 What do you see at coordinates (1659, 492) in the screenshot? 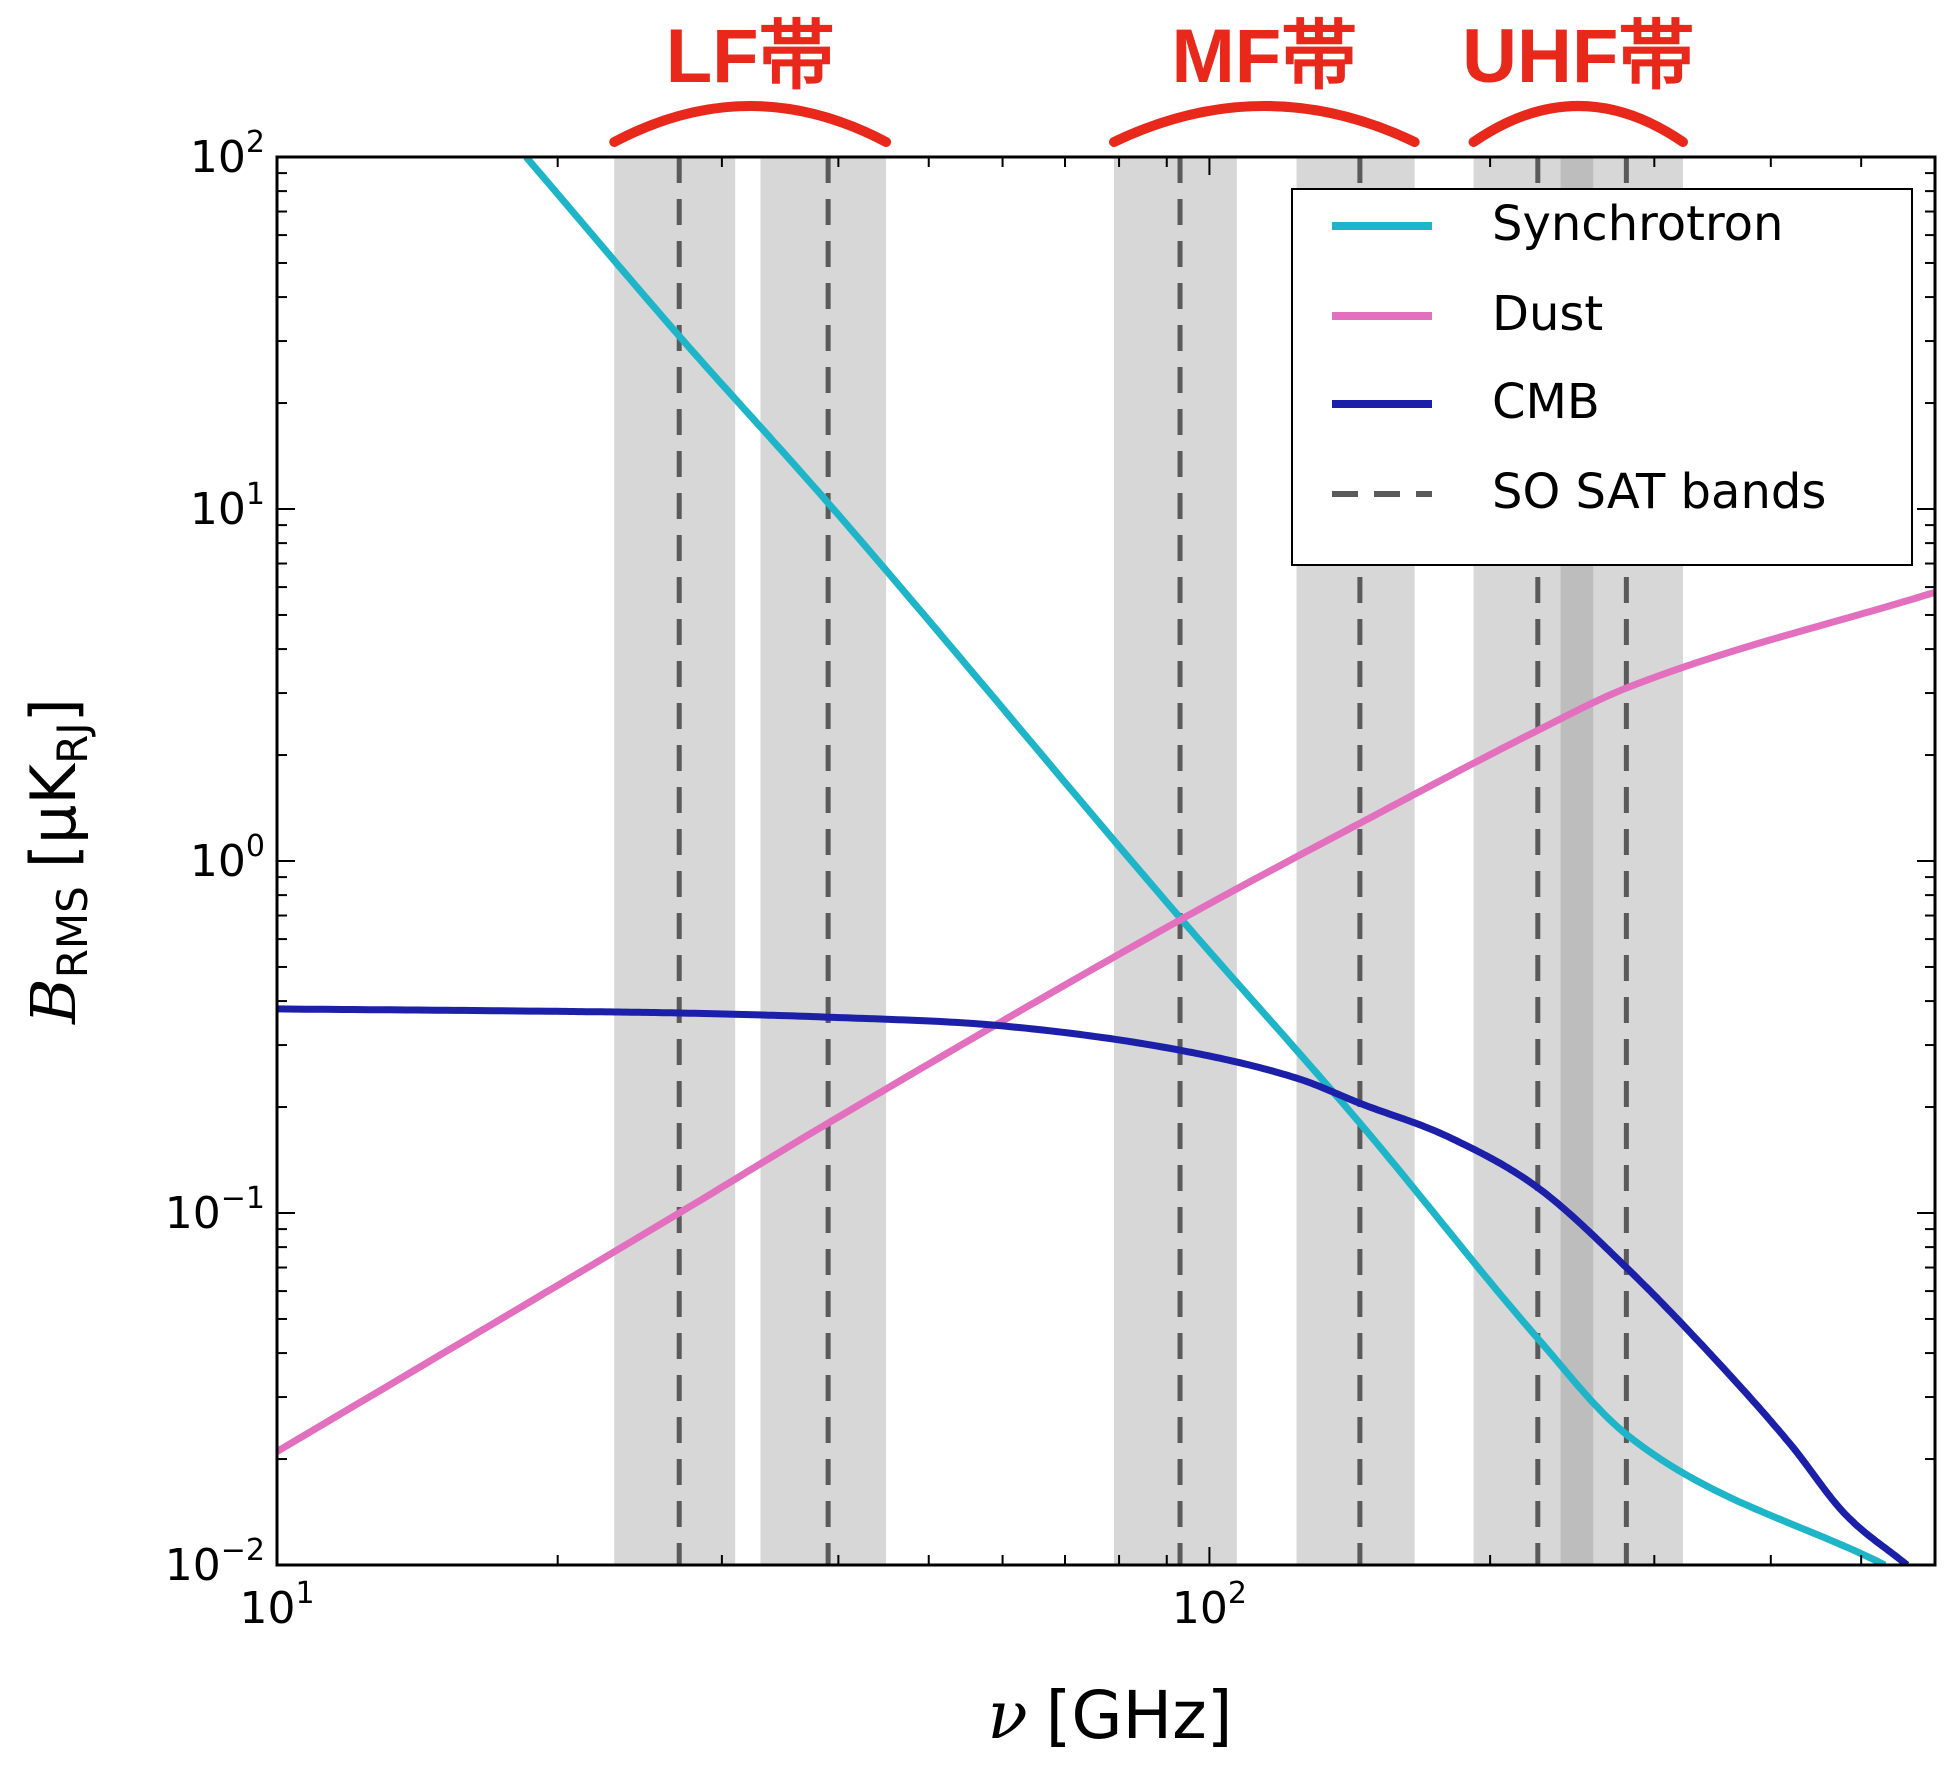
I see `legend-label-4: SO SAT bands` at bounding box center [1659, 492].